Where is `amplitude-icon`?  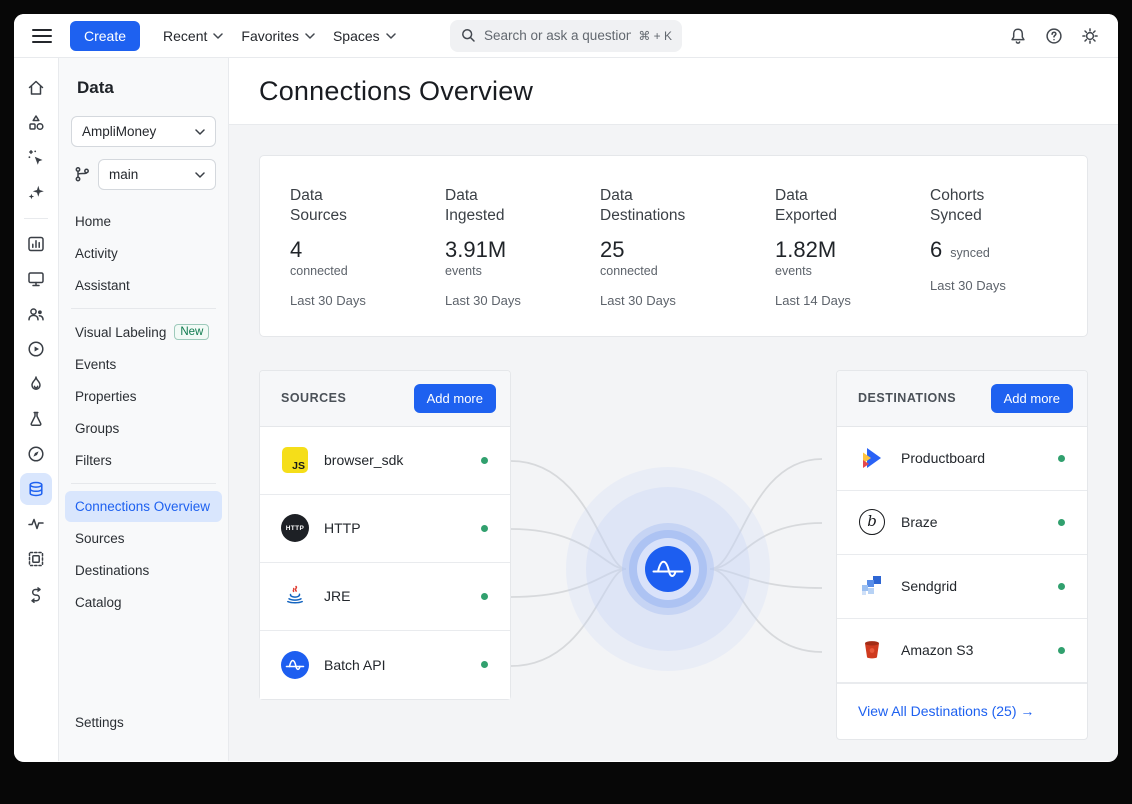 amplitude-icon is located at coordinates (295, 664).